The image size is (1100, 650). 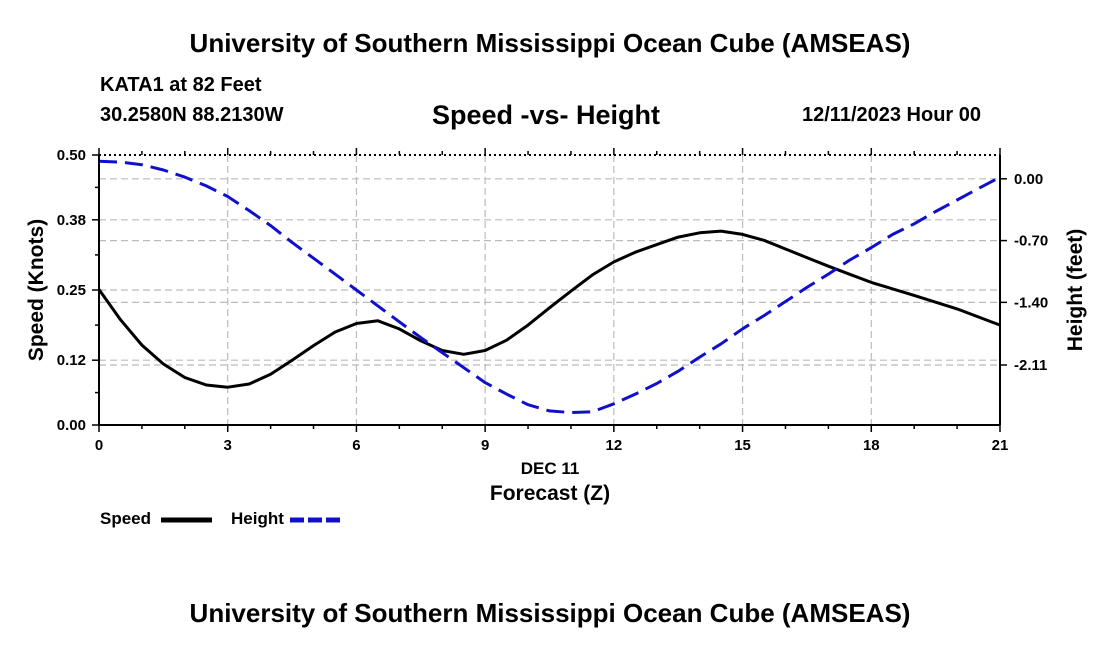 What do you see at coordinates (1000, 445) in the screenshot?
I see `x-tick-label: 21` at bounding box center [1000, 445].